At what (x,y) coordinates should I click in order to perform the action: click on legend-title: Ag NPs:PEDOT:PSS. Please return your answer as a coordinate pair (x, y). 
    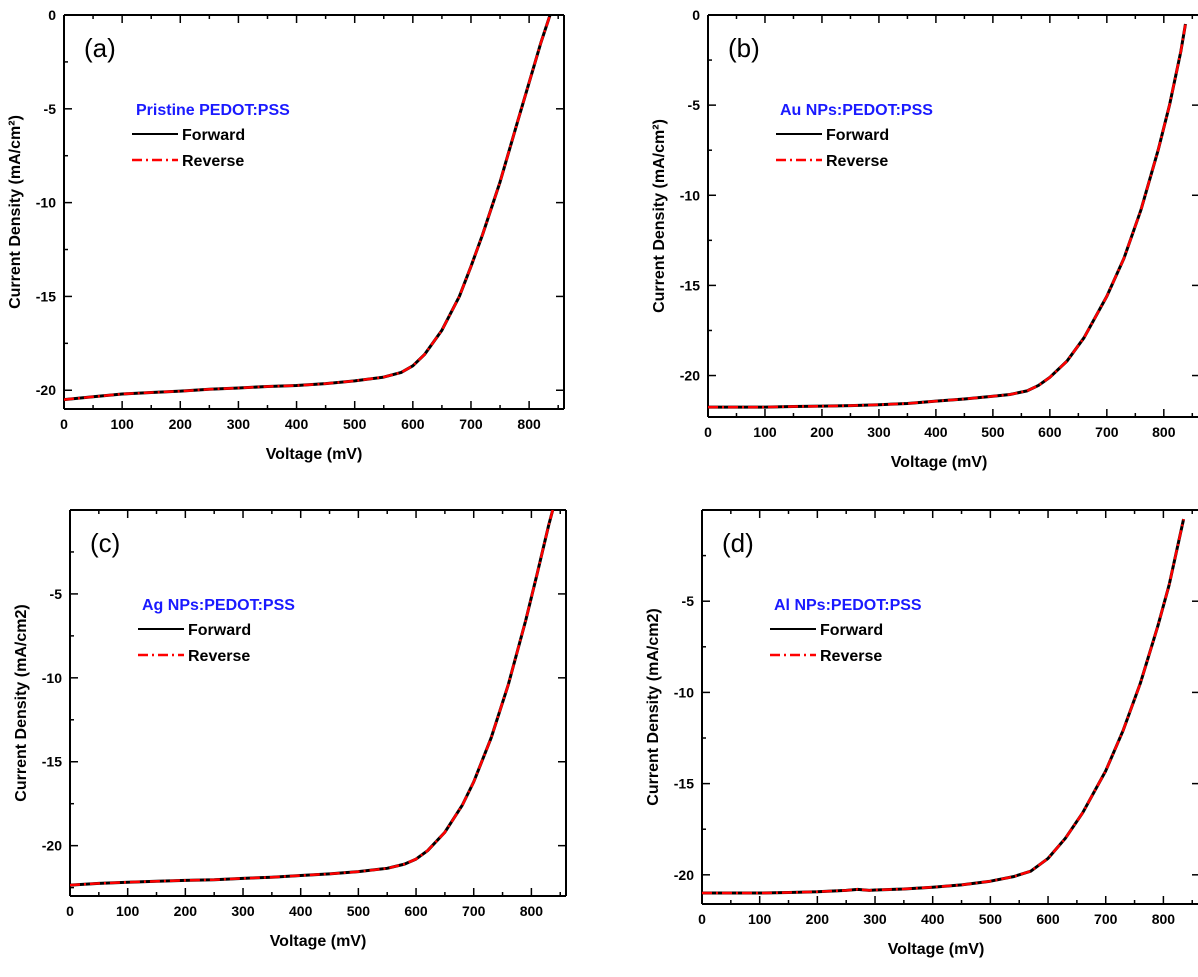
    Looking at the image, I should click on (218, 605).